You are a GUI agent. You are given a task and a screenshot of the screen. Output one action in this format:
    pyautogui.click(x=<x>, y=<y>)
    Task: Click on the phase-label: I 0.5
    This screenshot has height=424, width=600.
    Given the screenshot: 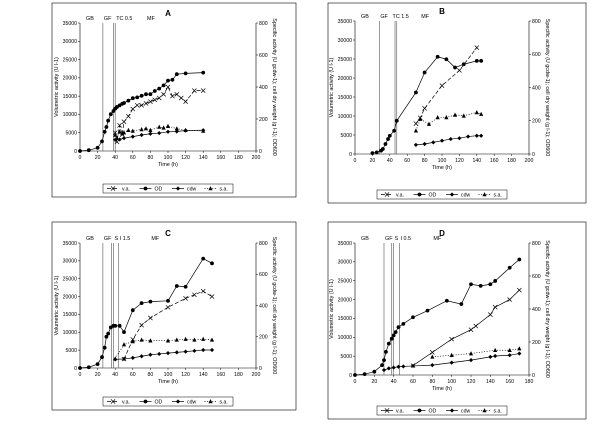 What is the action you would take?
    pyautogui.click(x=405, y=239)
    